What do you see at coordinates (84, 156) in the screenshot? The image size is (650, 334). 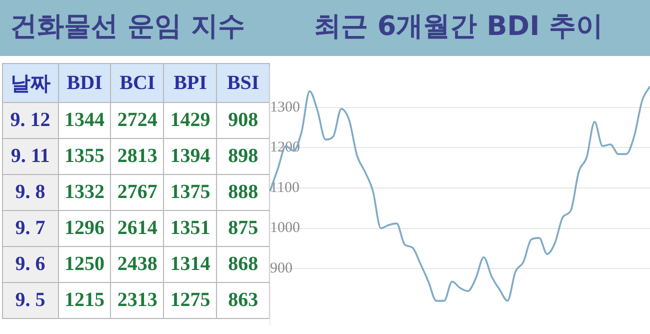 I see `data-label: 1355` at bounding box center [84, 156].